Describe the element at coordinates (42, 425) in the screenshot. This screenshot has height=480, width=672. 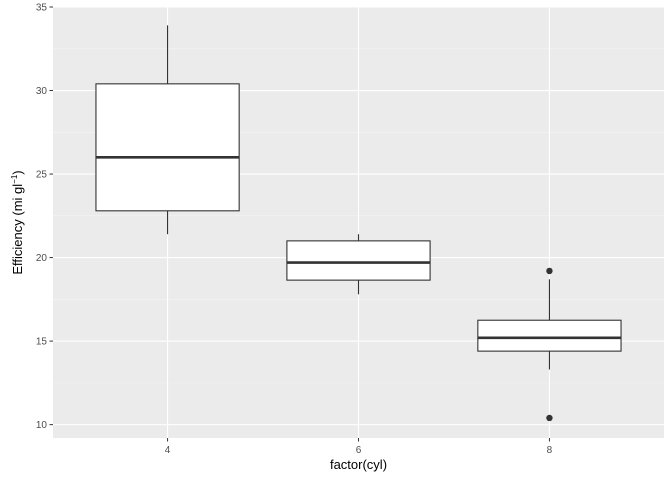
I see `y-tick-label: 10` at that location.